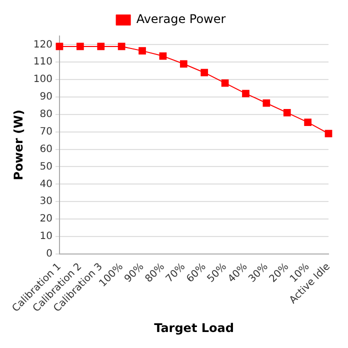  What do you see at coordinates (46, 149) in the screenshot?
I see `y-tick-label: 60` at bounding box center [46, 149].